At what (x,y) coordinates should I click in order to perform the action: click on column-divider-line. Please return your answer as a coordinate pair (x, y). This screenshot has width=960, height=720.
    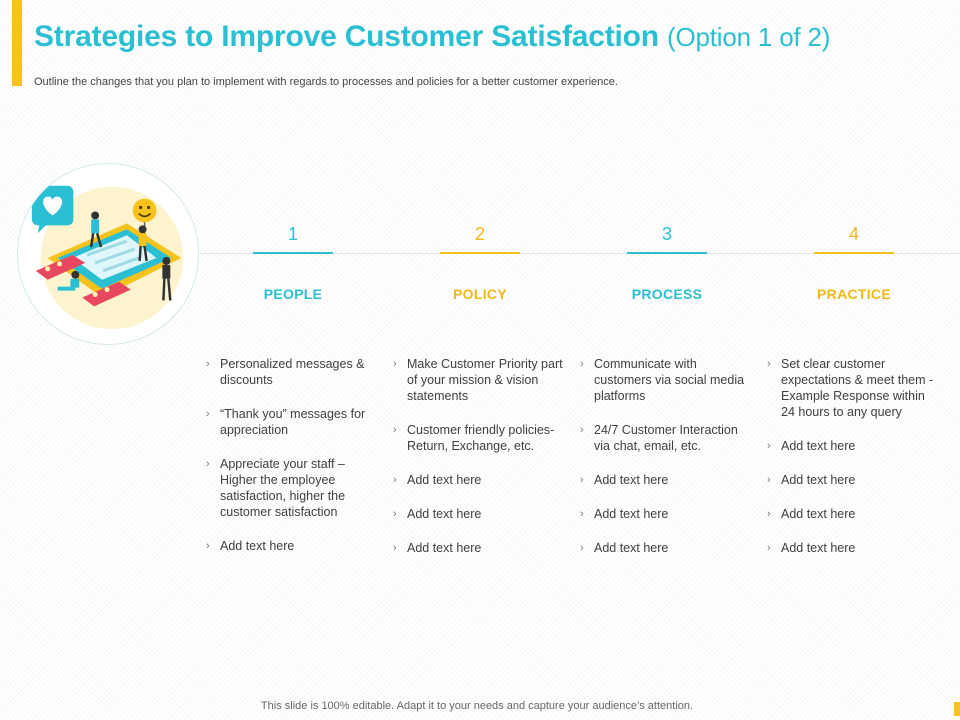
    Looking at the image, I should click on (578, 253).